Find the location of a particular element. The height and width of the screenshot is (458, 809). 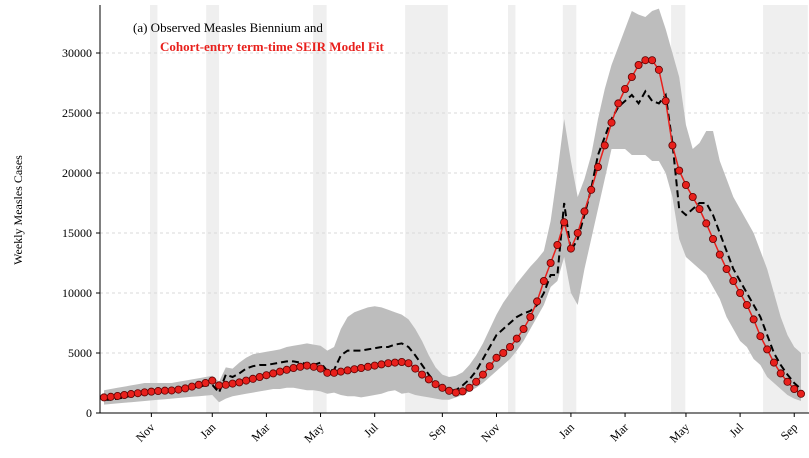

chart-subtitle: Cohort-entry term-time SEIR Model Fit is located at coordinates (272, 46).